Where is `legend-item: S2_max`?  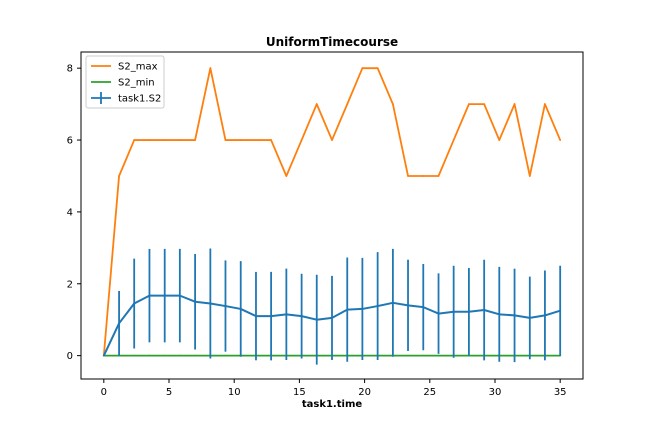
legend-item: S2_max is located at coordinates (124, 67).